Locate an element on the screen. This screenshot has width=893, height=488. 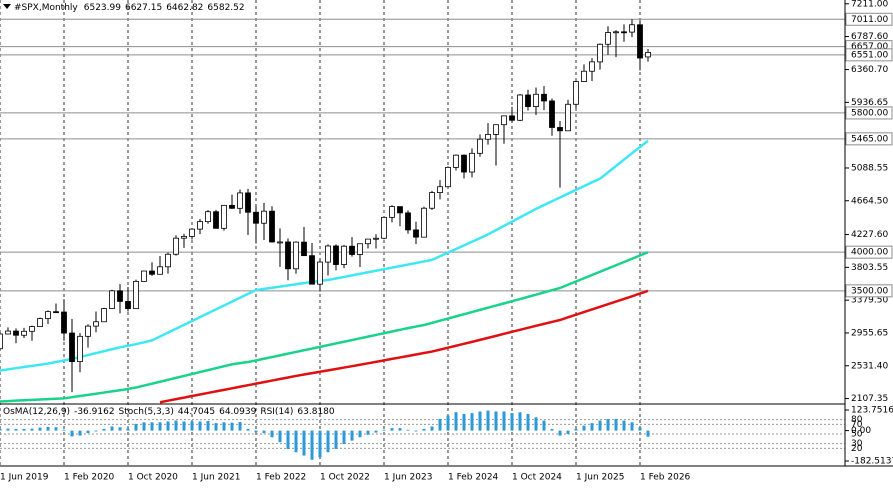
y-tick-label: 2955.65 is located at coordinates (869, 333).